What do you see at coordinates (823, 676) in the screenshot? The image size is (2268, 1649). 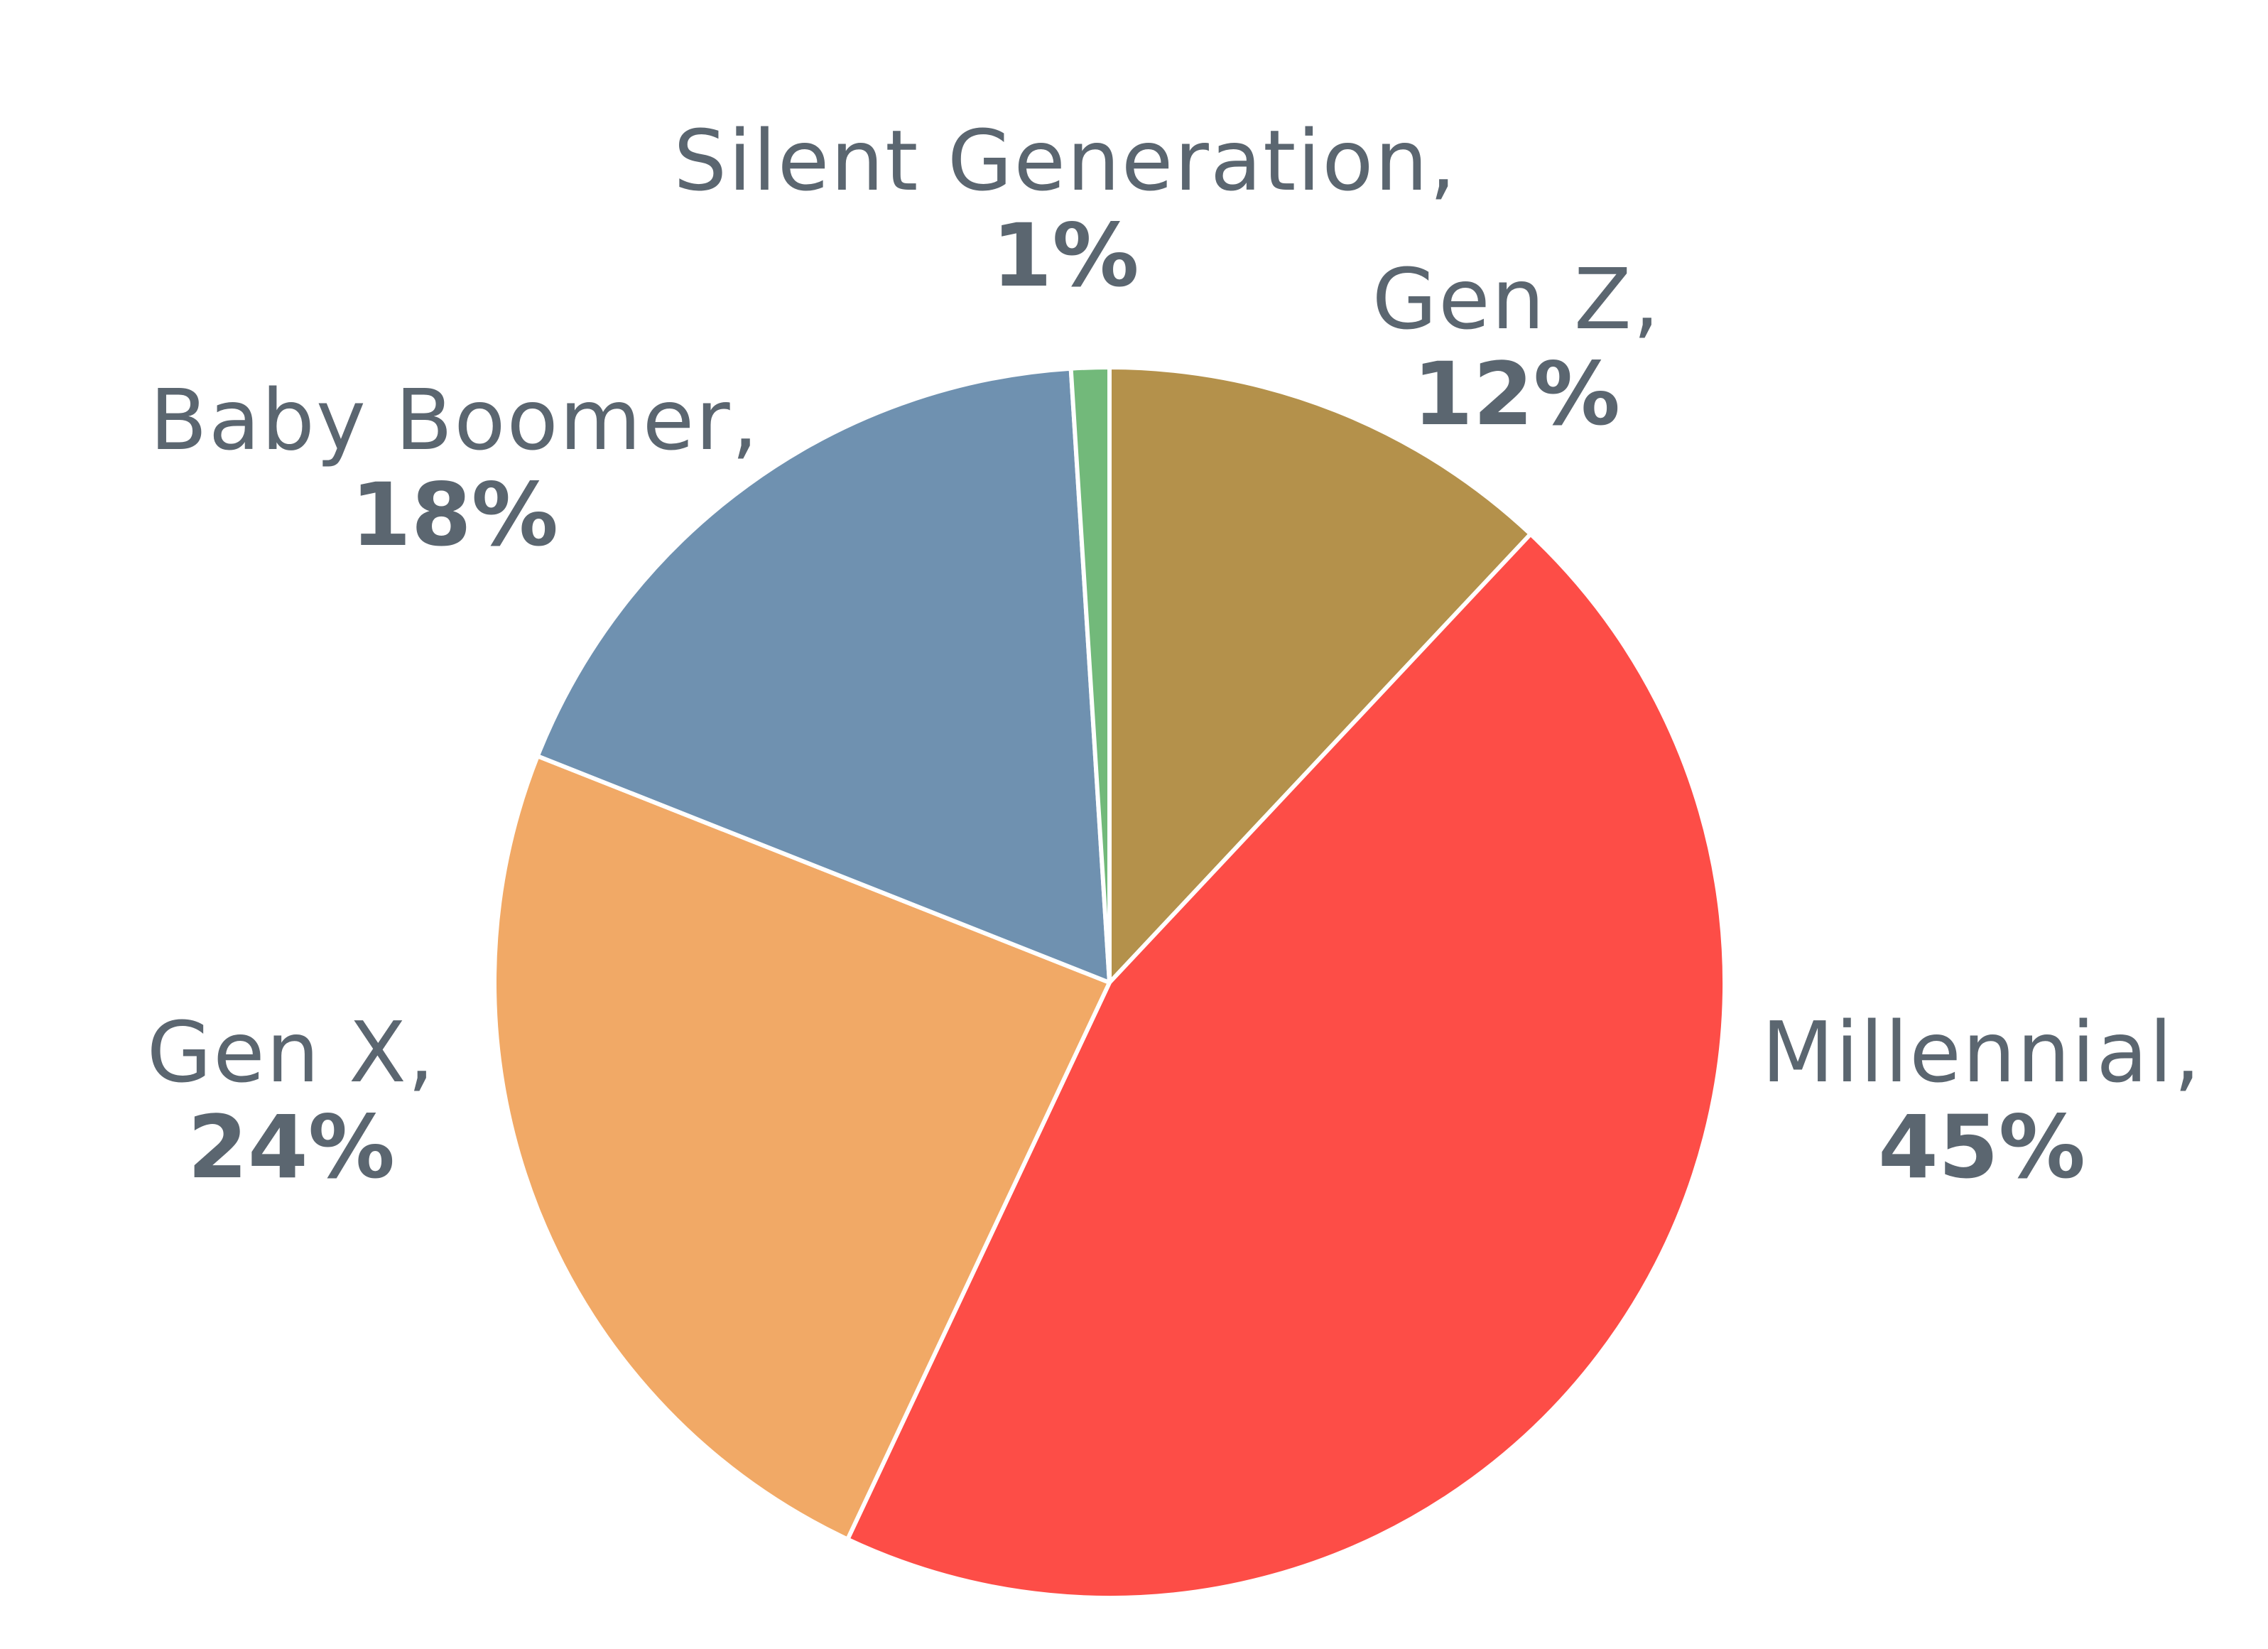 I see `pie-slice-baby-boomer` at bounding box center [823, 676].